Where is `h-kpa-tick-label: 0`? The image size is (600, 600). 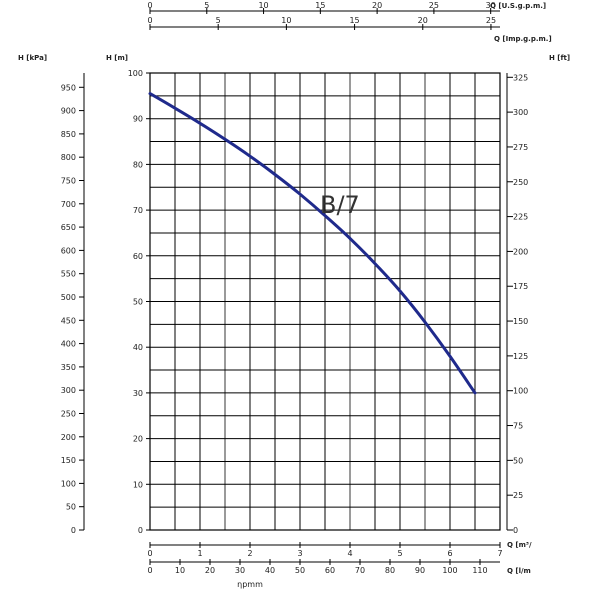
h-kpa-tick-label: 0 is located at coordinates (73, 530).